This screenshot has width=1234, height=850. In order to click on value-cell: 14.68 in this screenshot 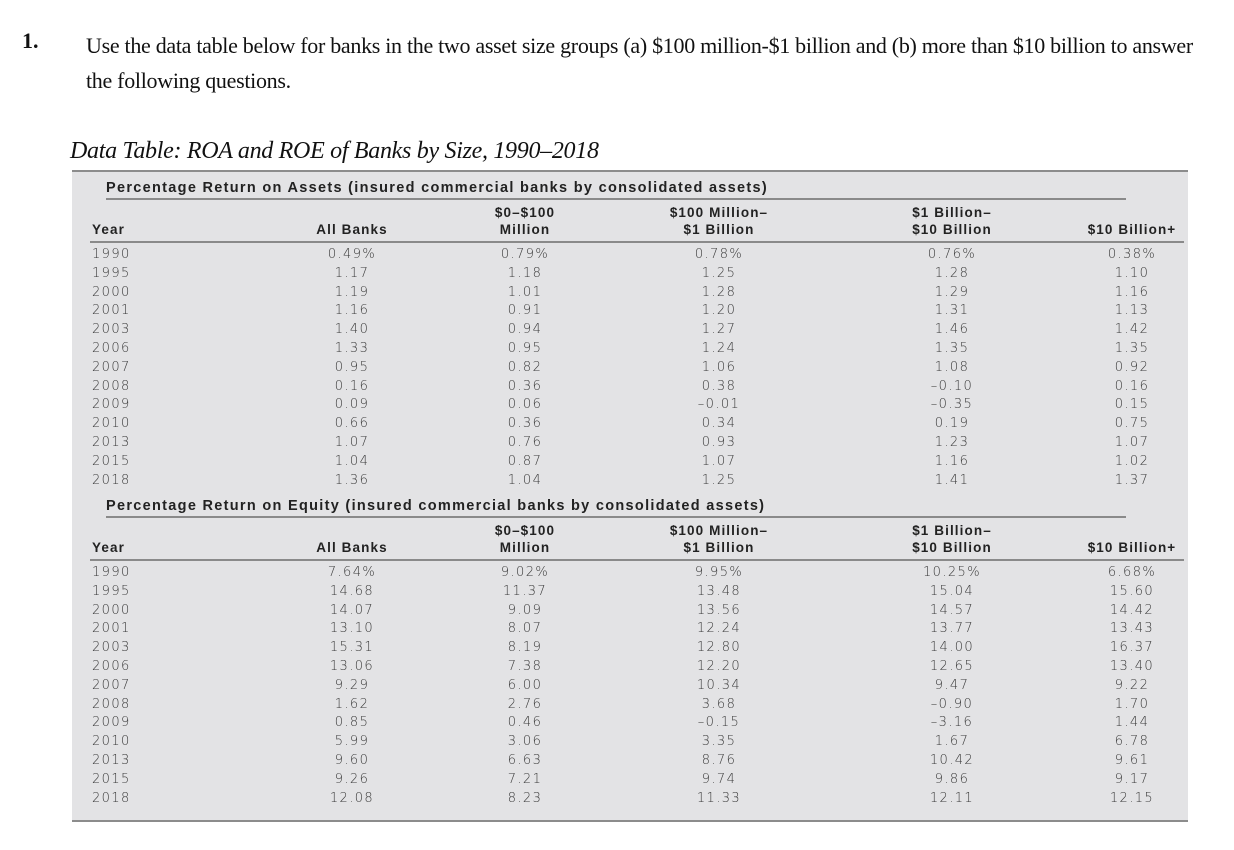, I will do `click(352, 591)`.